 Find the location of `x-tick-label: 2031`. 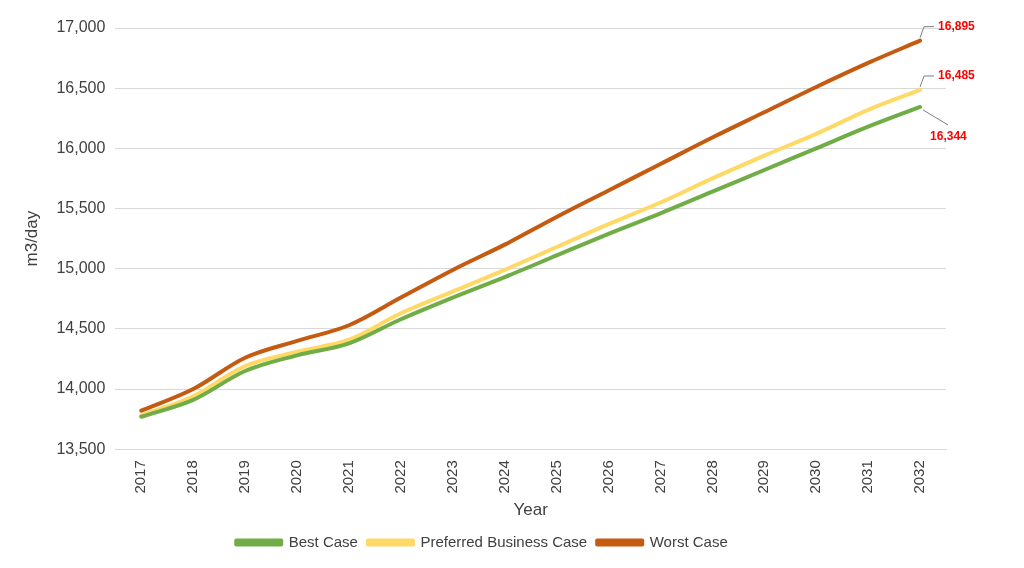

x-tick-label: 2031 is located at coordinates (867, 477).